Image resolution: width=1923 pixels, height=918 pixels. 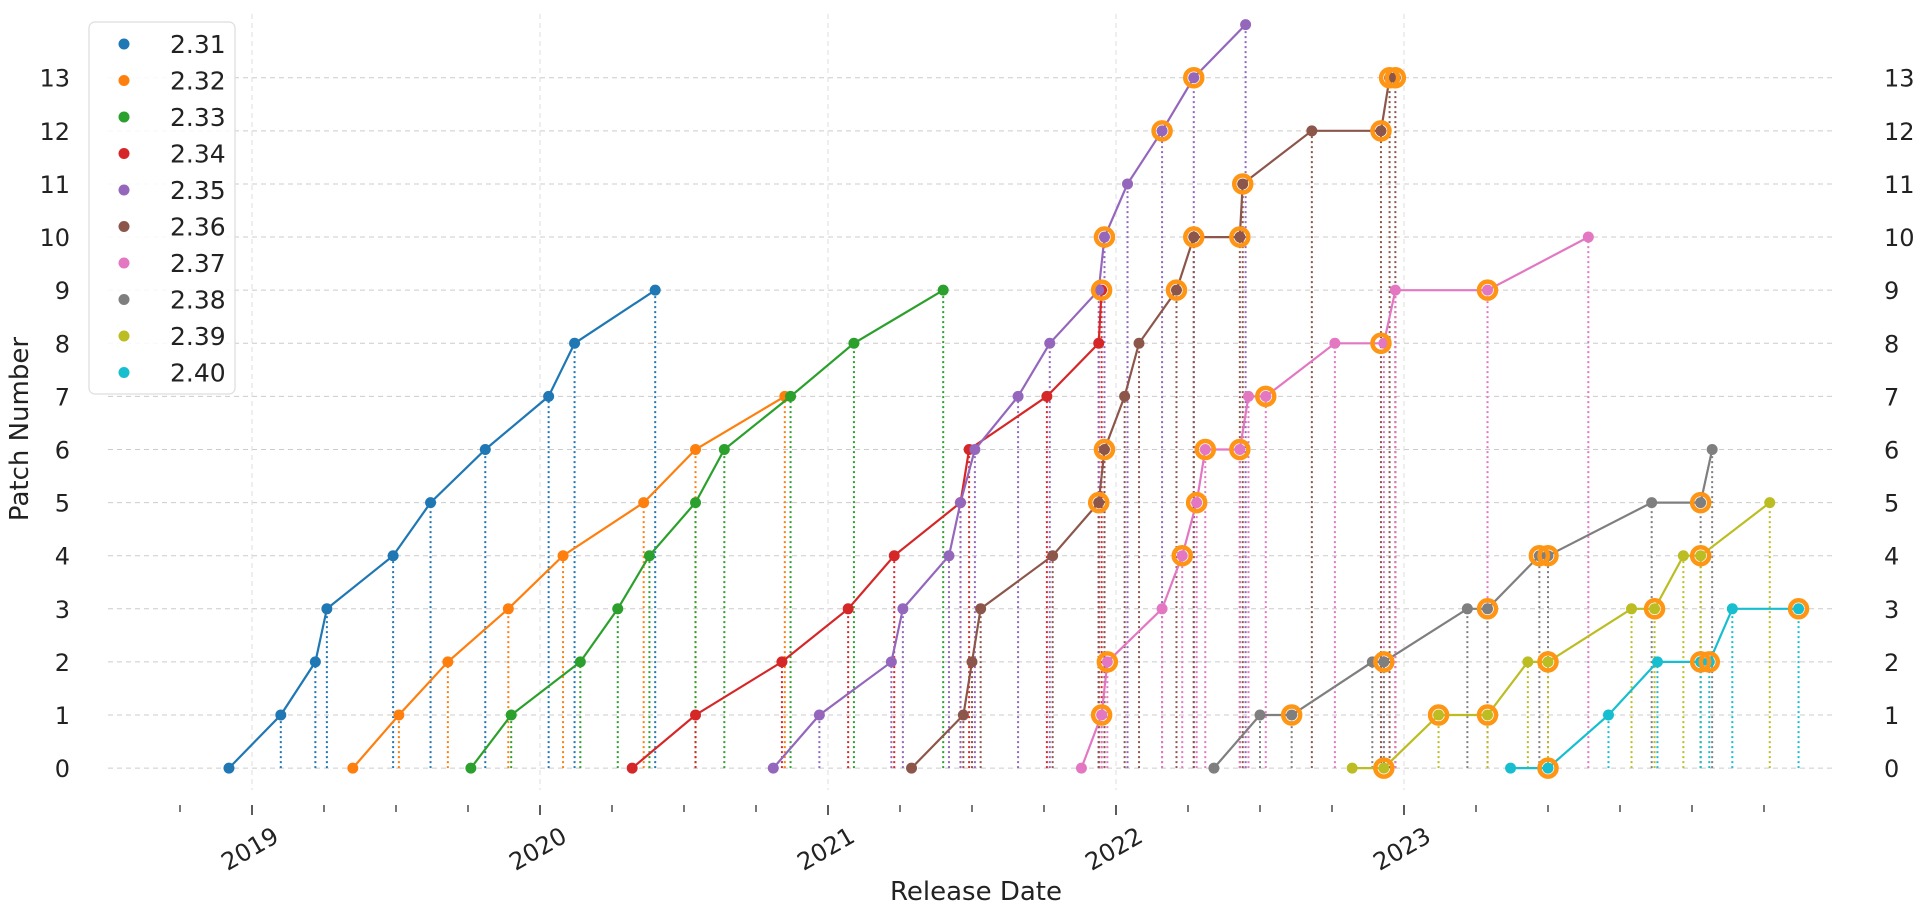 I want to click on y-tick-label-left: 9, so click(x=62, y=291).